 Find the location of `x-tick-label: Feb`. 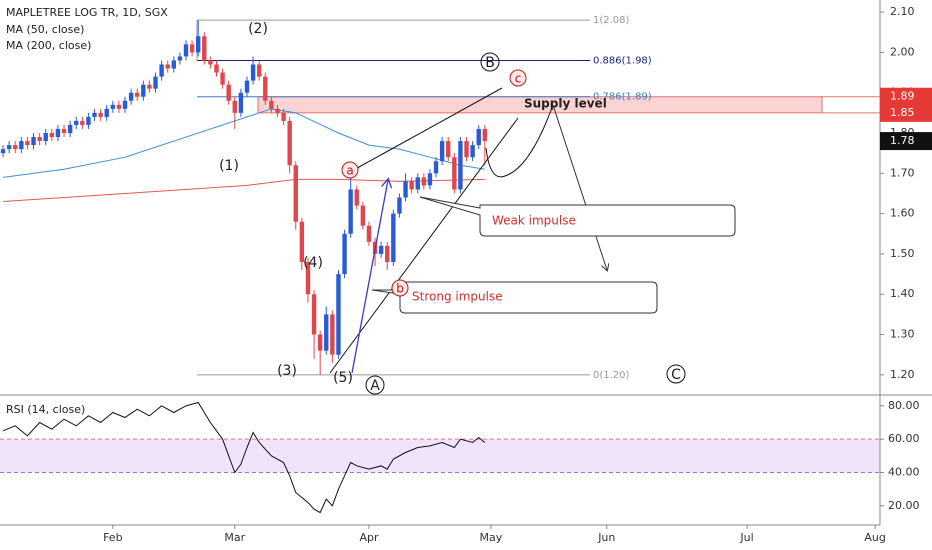

x-tick-label: Feb is located at coordinates (112, 537).